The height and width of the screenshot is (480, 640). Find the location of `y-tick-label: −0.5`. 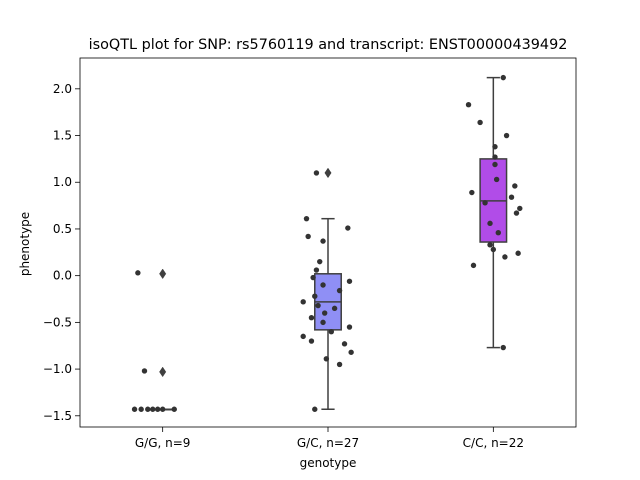

y-tick-label: −0.5 is located at coordinates (57, 322).